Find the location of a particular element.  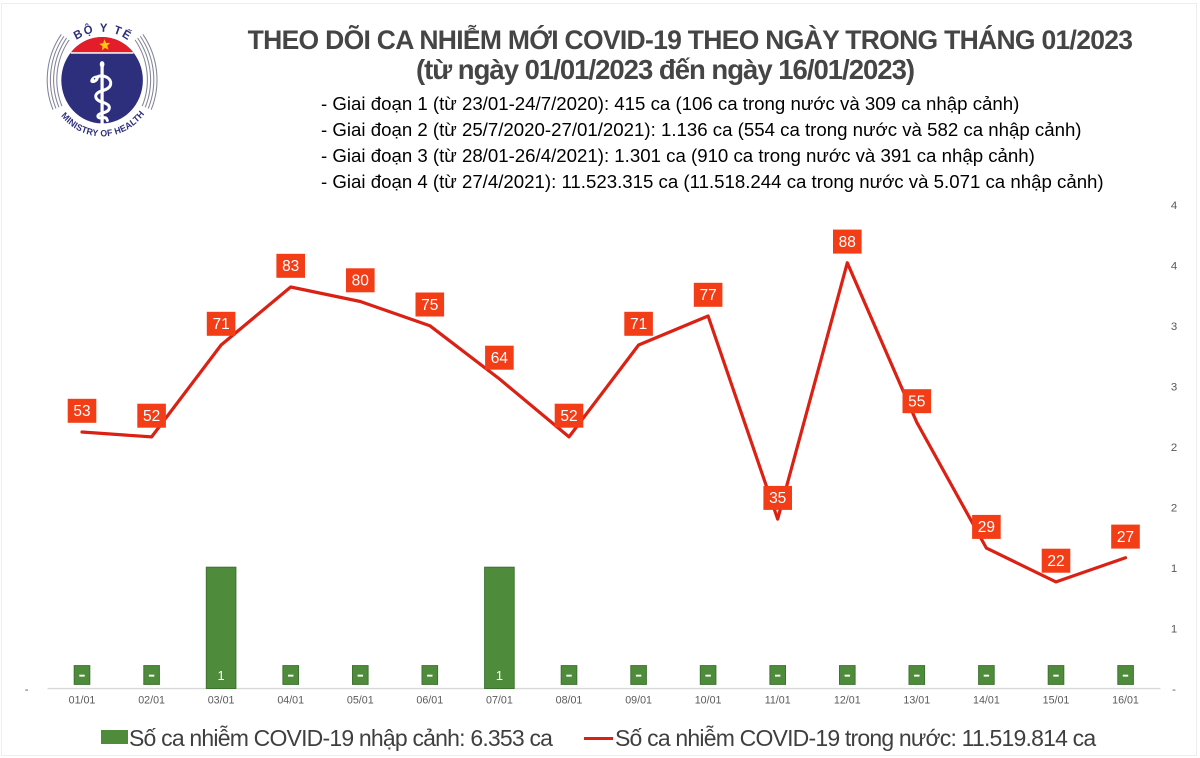

svg-text: 15/01 is located at coordinates (1056, 700).